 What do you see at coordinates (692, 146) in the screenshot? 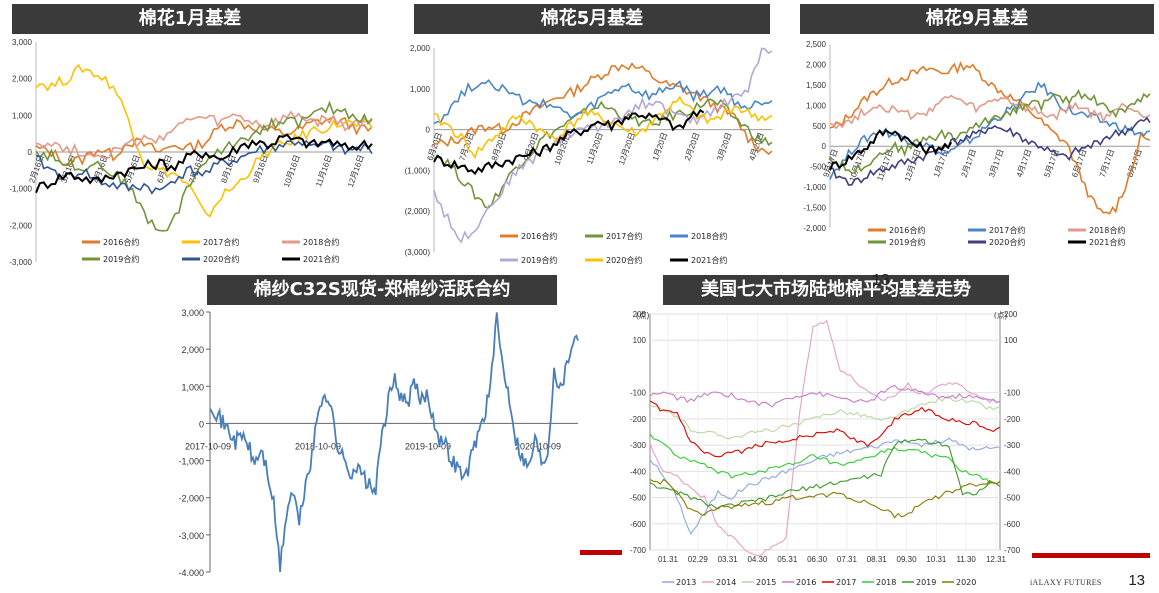
I see `x-tick-label: 2月20日` at bounding box center [692, 146].